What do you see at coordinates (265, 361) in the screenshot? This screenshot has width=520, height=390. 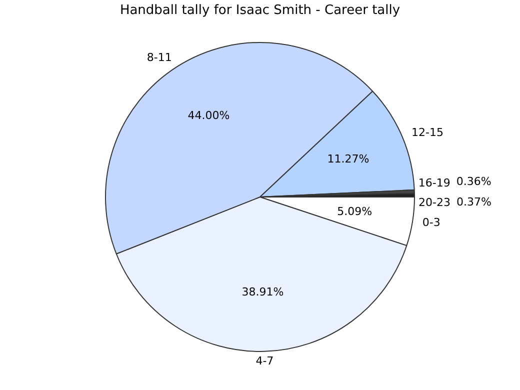 I see `slice-label: 4-7` at bounding box center [265, 361].